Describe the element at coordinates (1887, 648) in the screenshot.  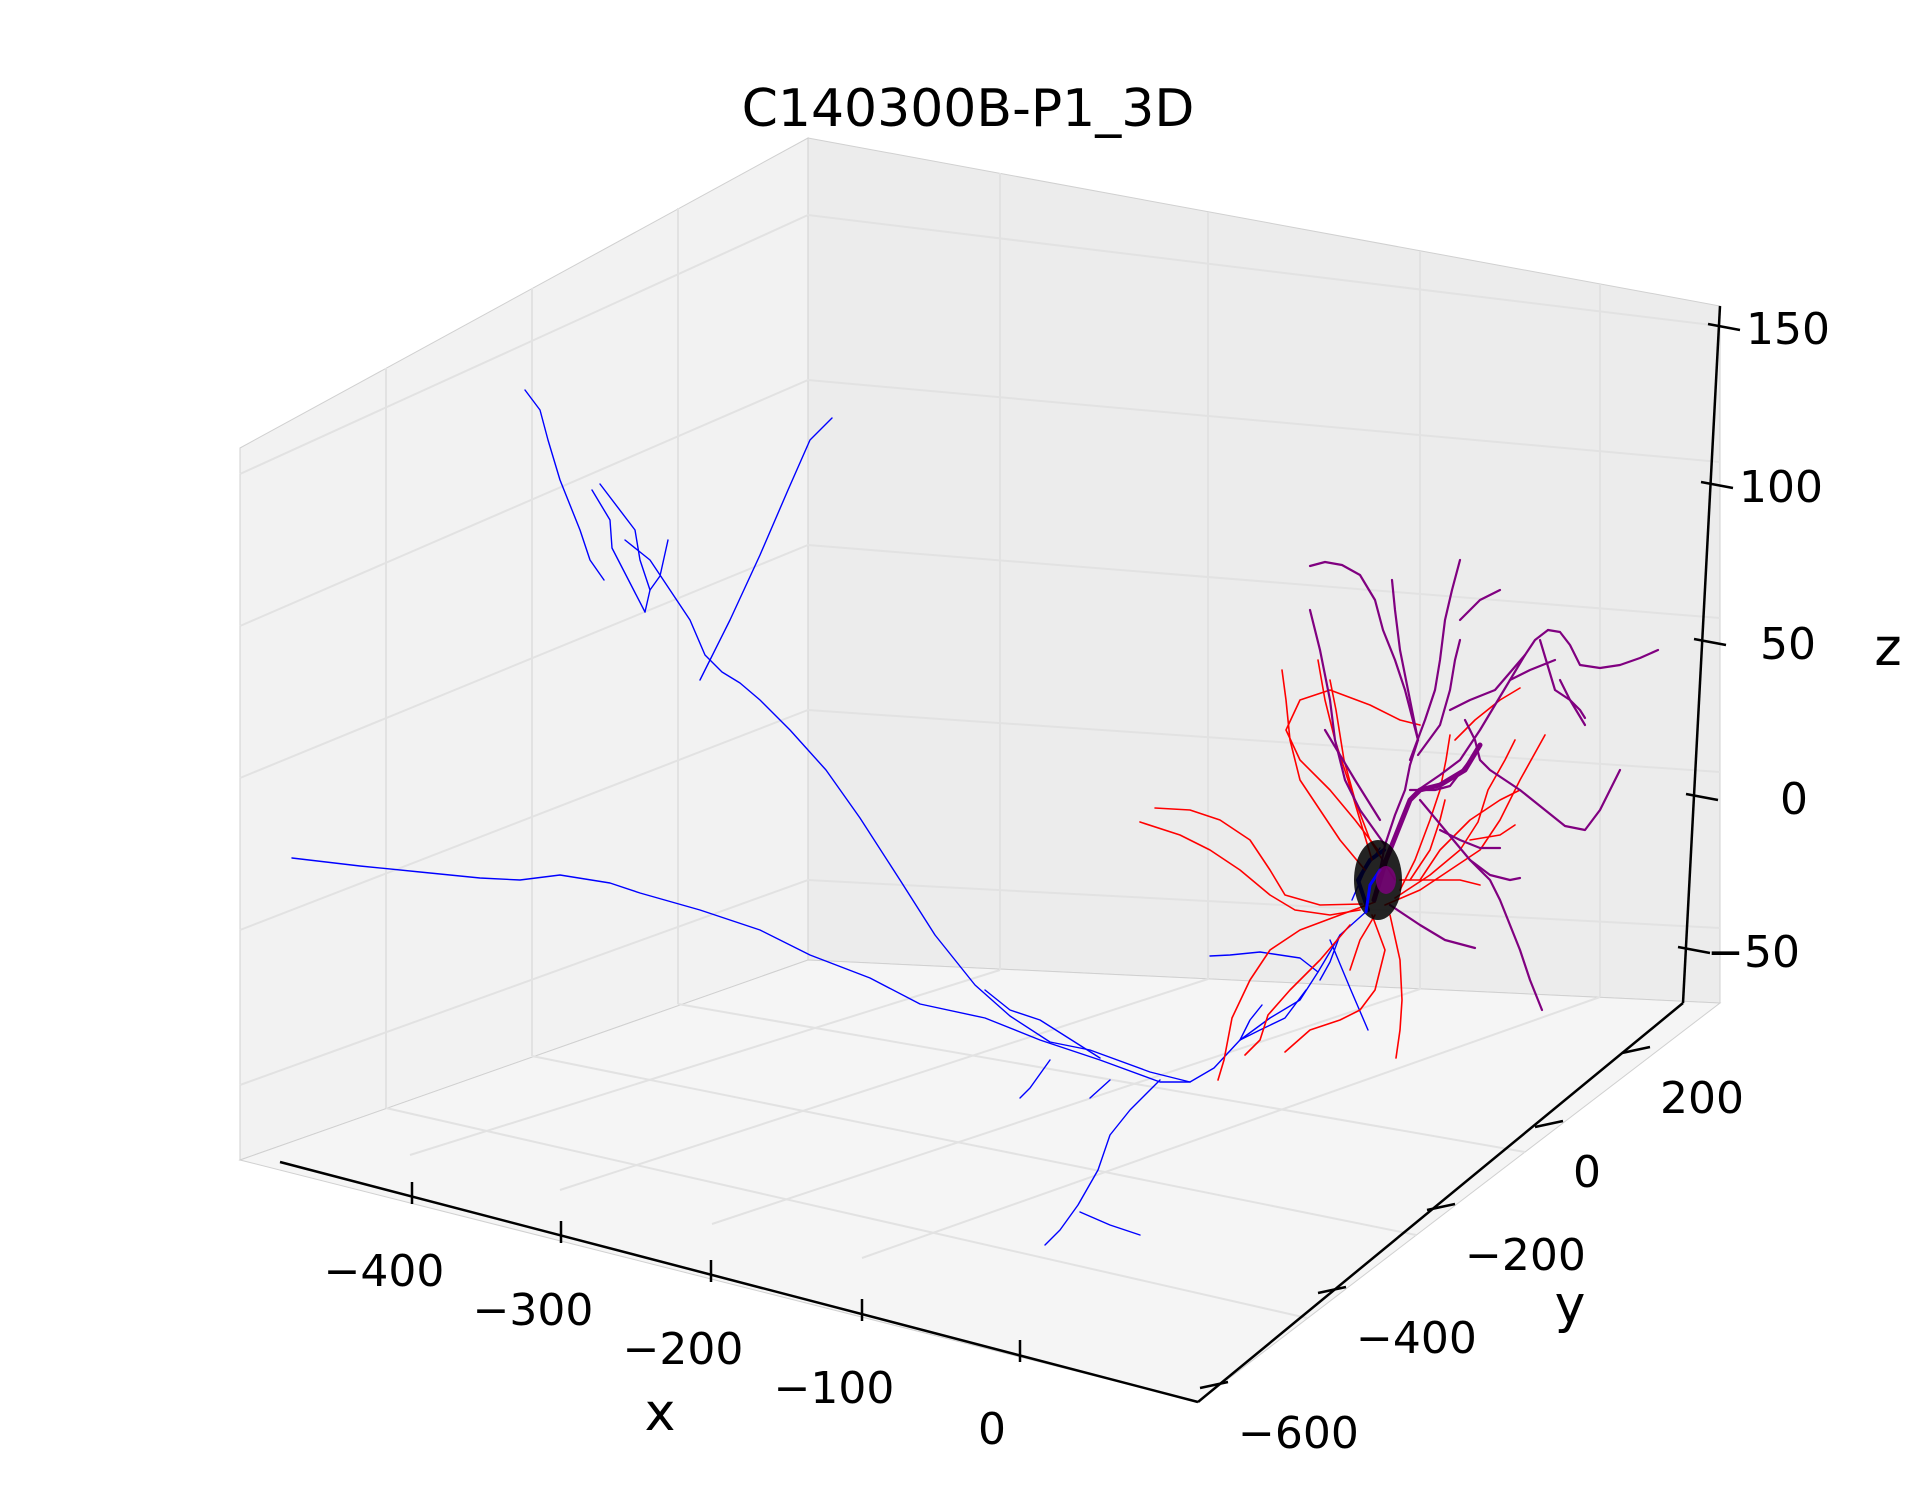
I see `z-axis-label: z` at that location.